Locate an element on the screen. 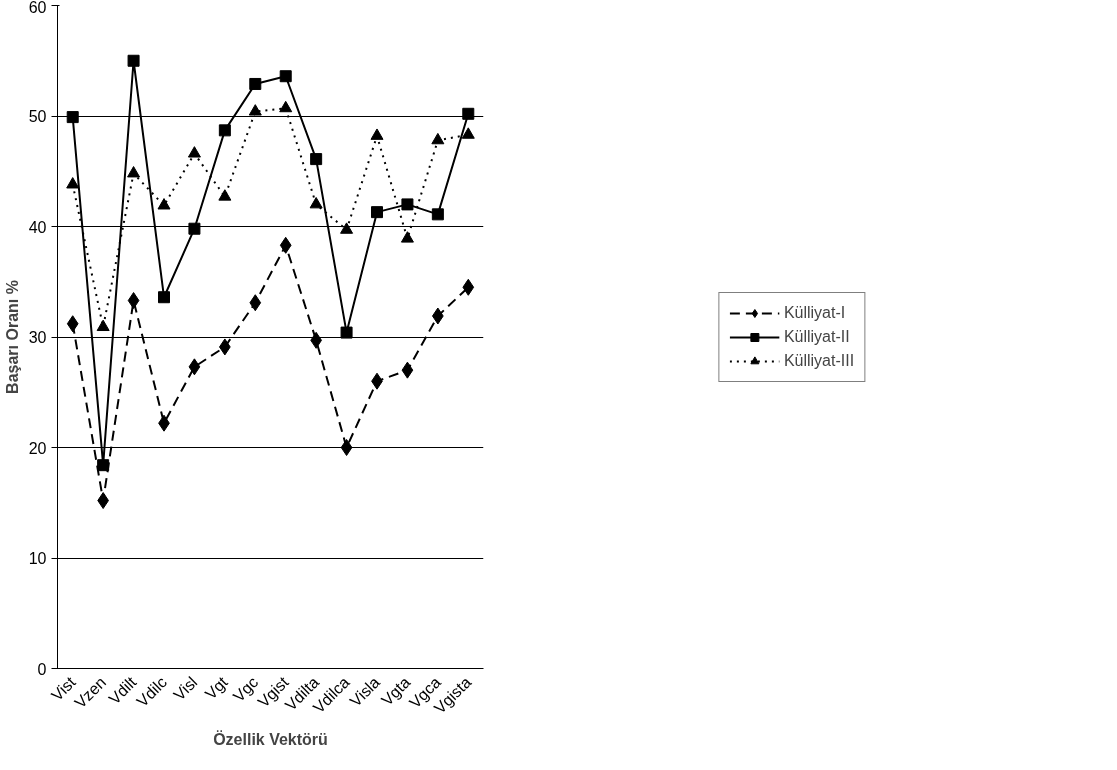 Image resolution: width=1117 pixels, height=770 pixels. x-tick-label: Visl is located at coordinates (185, 688).